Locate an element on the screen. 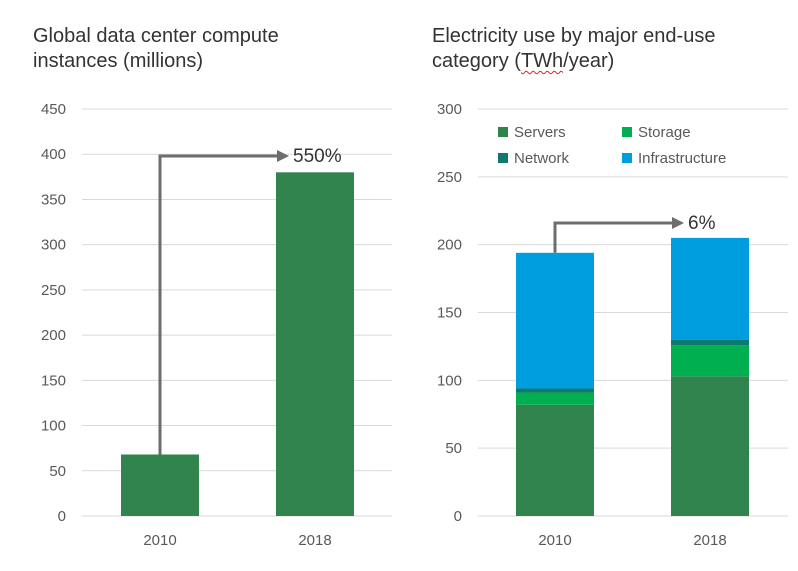 Image resolution: width=798 pixels, height=571 pixels. growth-label: 550% is located at coordinates (317, 156).